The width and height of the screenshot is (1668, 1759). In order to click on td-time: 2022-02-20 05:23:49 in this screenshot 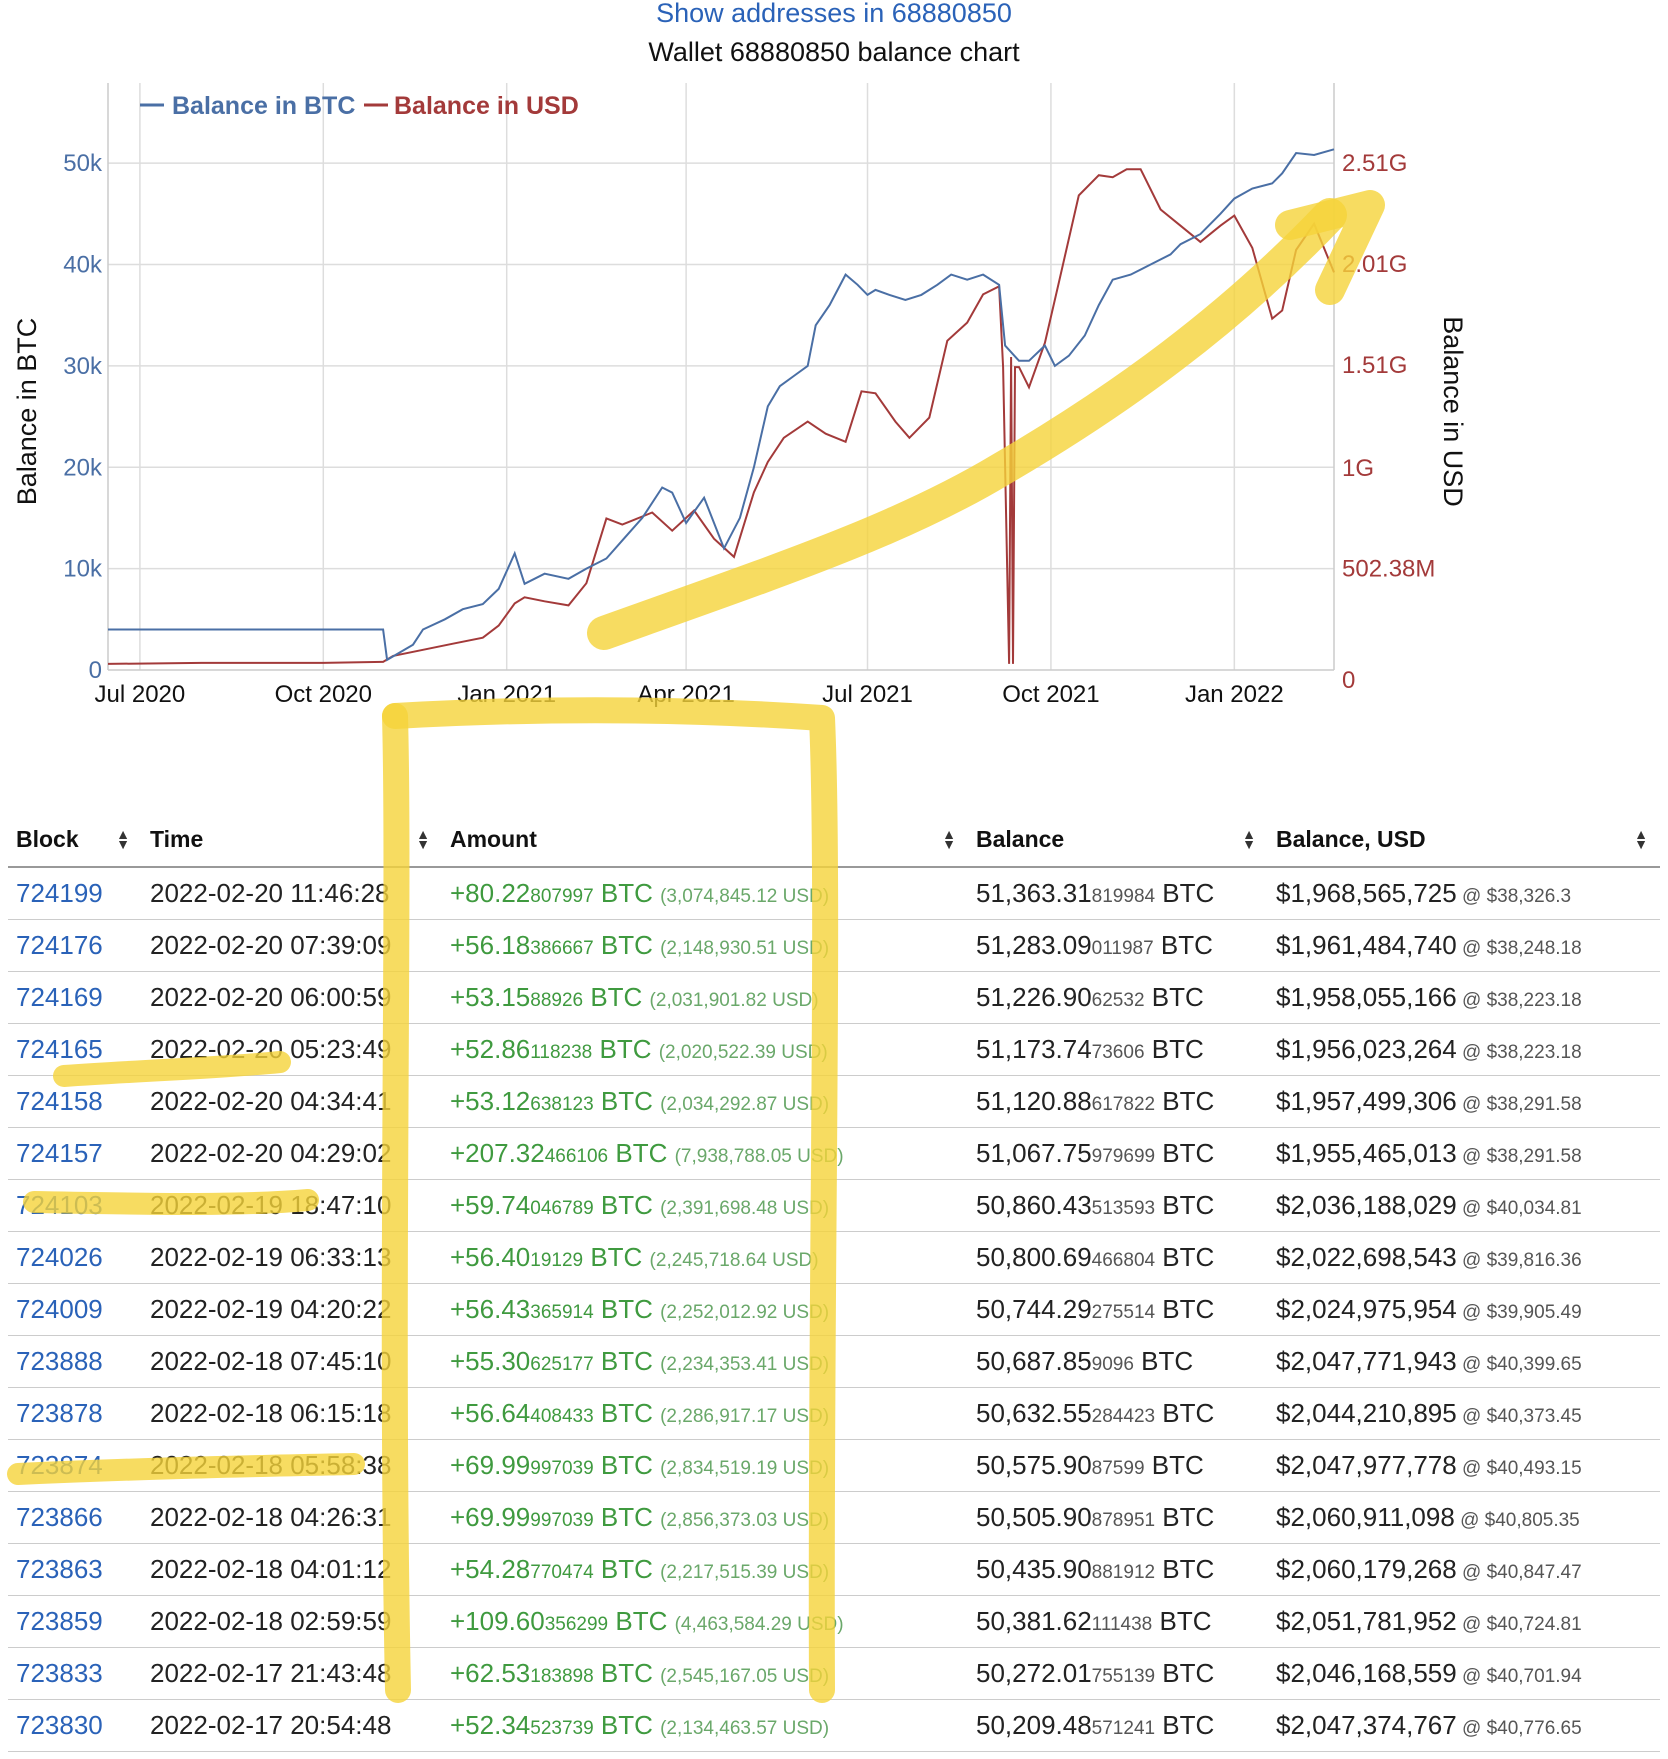, I will do `click(292, 1049)`.